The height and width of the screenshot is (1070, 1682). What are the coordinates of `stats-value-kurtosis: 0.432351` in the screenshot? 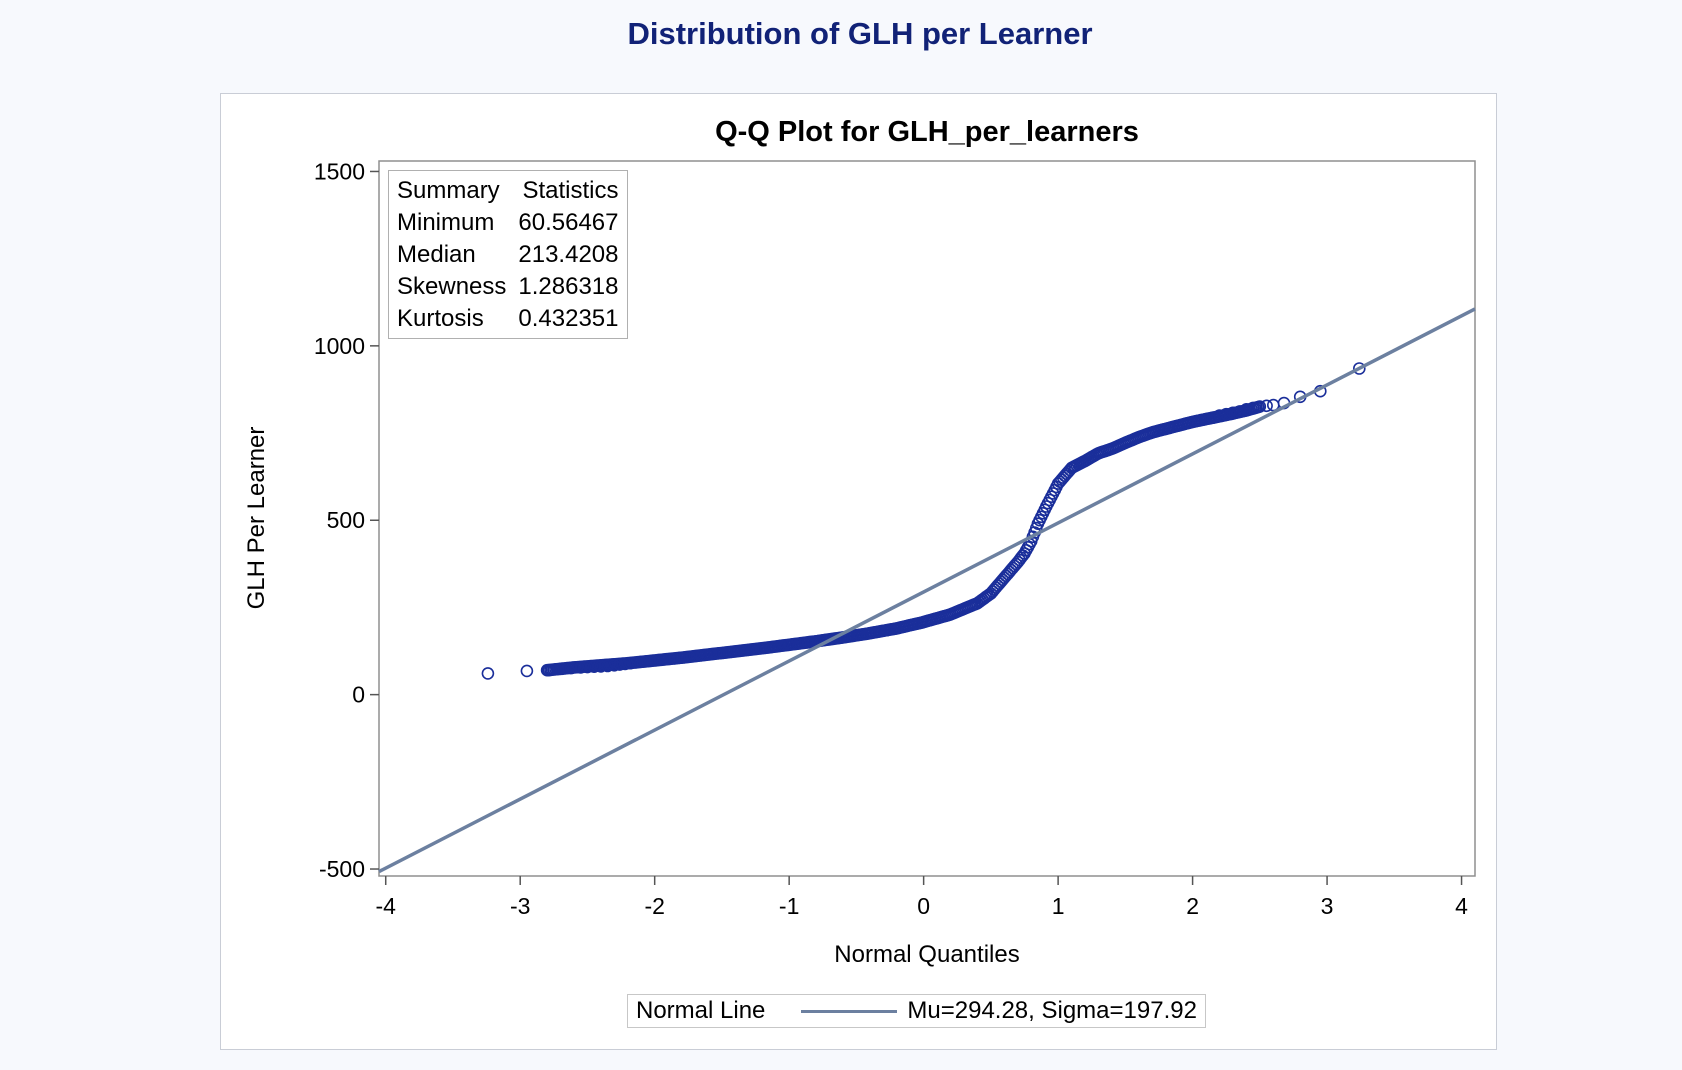 It's located at (568, 318).